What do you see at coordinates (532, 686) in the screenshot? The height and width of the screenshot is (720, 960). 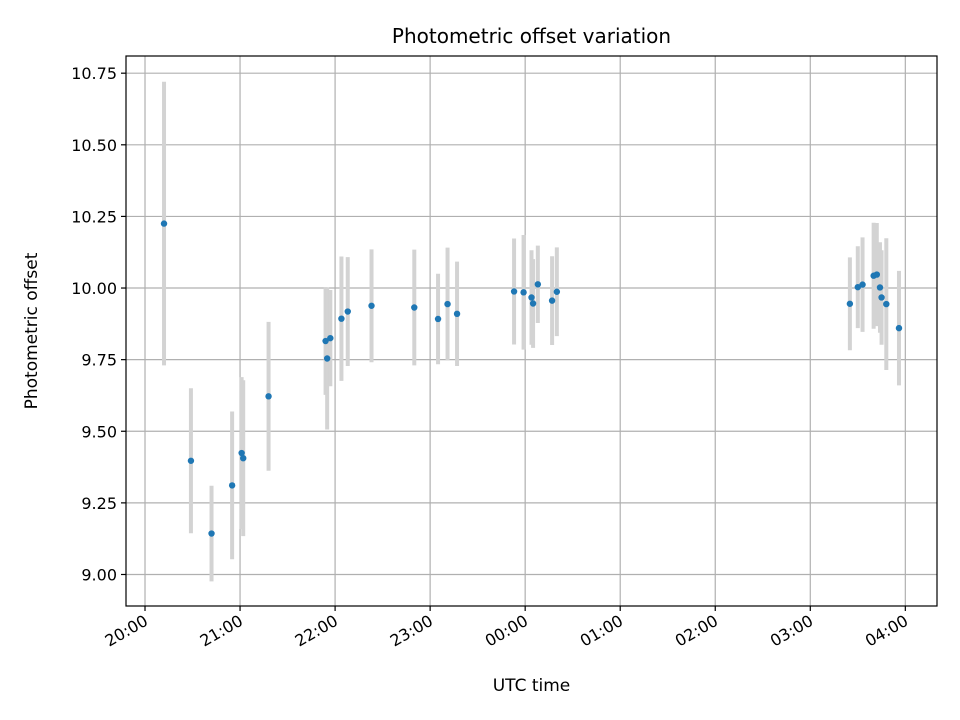 I see `x-axis-label: UTC time` at bounding box center [532, 686].